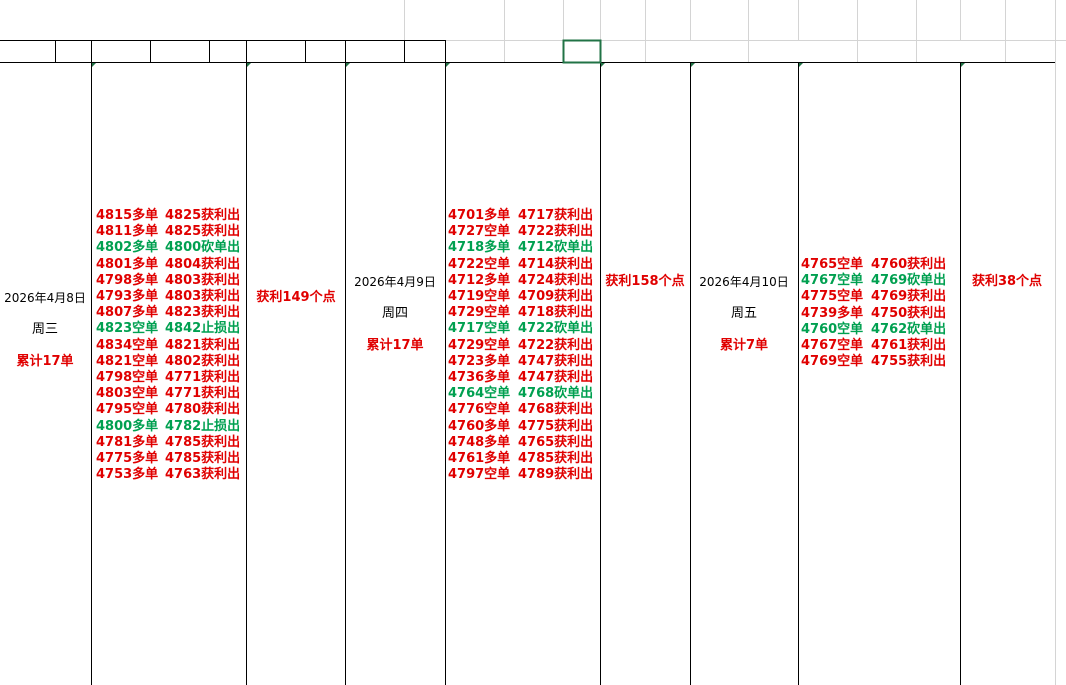 This screenshot has width=1066, height=685. Describe the element at coordinates (127, 345) in the screenshot. I see `trade-entry: 4834空单` at that location.